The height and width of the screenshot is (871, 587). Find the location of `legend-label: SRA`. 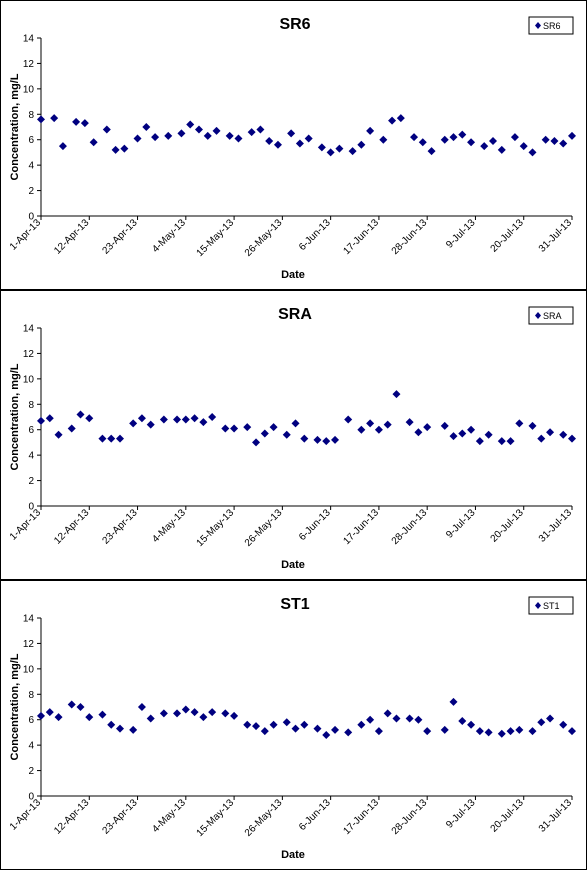

legend-label: SRA is located at coordinates (552, 316).